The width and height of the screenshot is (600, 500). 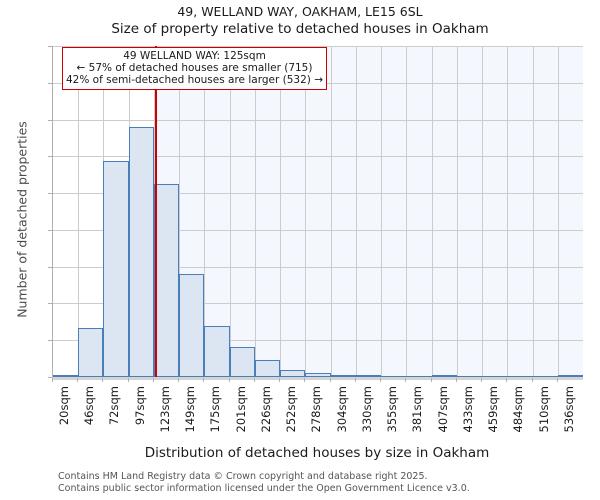 I want to click on x-axis-tick-label: 20sqm, so click(x=64, y=406).